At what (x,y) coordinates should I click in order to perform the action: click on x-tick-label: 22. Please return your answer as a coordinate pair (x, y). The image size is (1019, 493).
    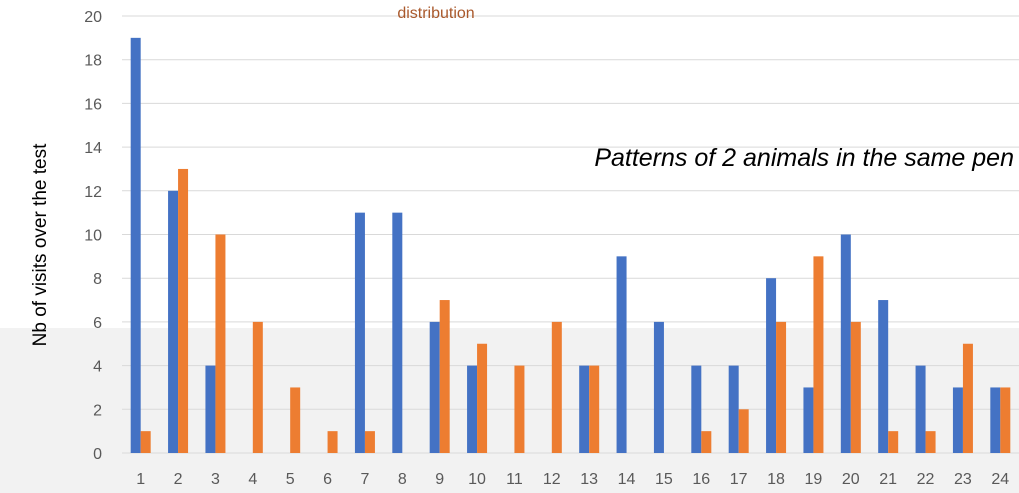
    Looking at the image, I should click on (926, 479).